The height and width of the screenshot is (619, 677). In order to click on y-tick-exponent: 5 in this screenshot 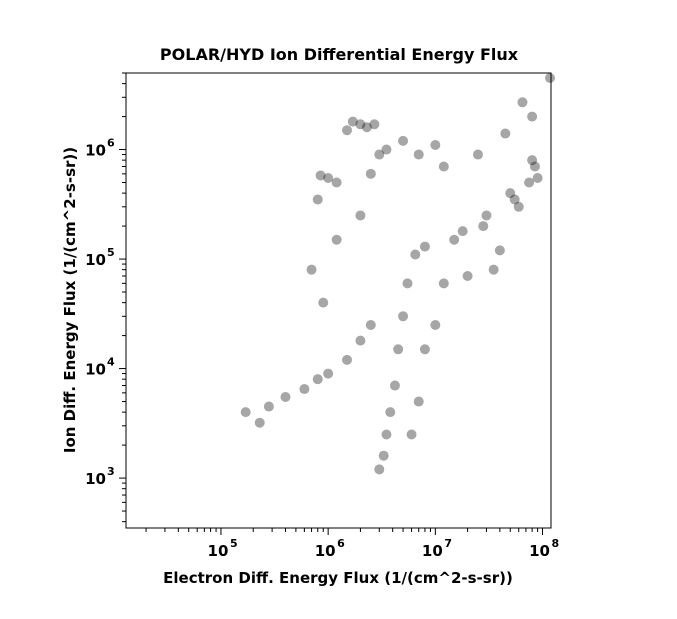, I will do `click(111, 252)`.